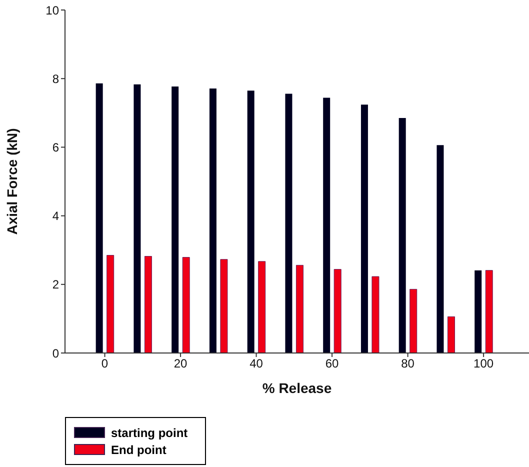  I want to click on legend-label: End point, so click(138, 449).